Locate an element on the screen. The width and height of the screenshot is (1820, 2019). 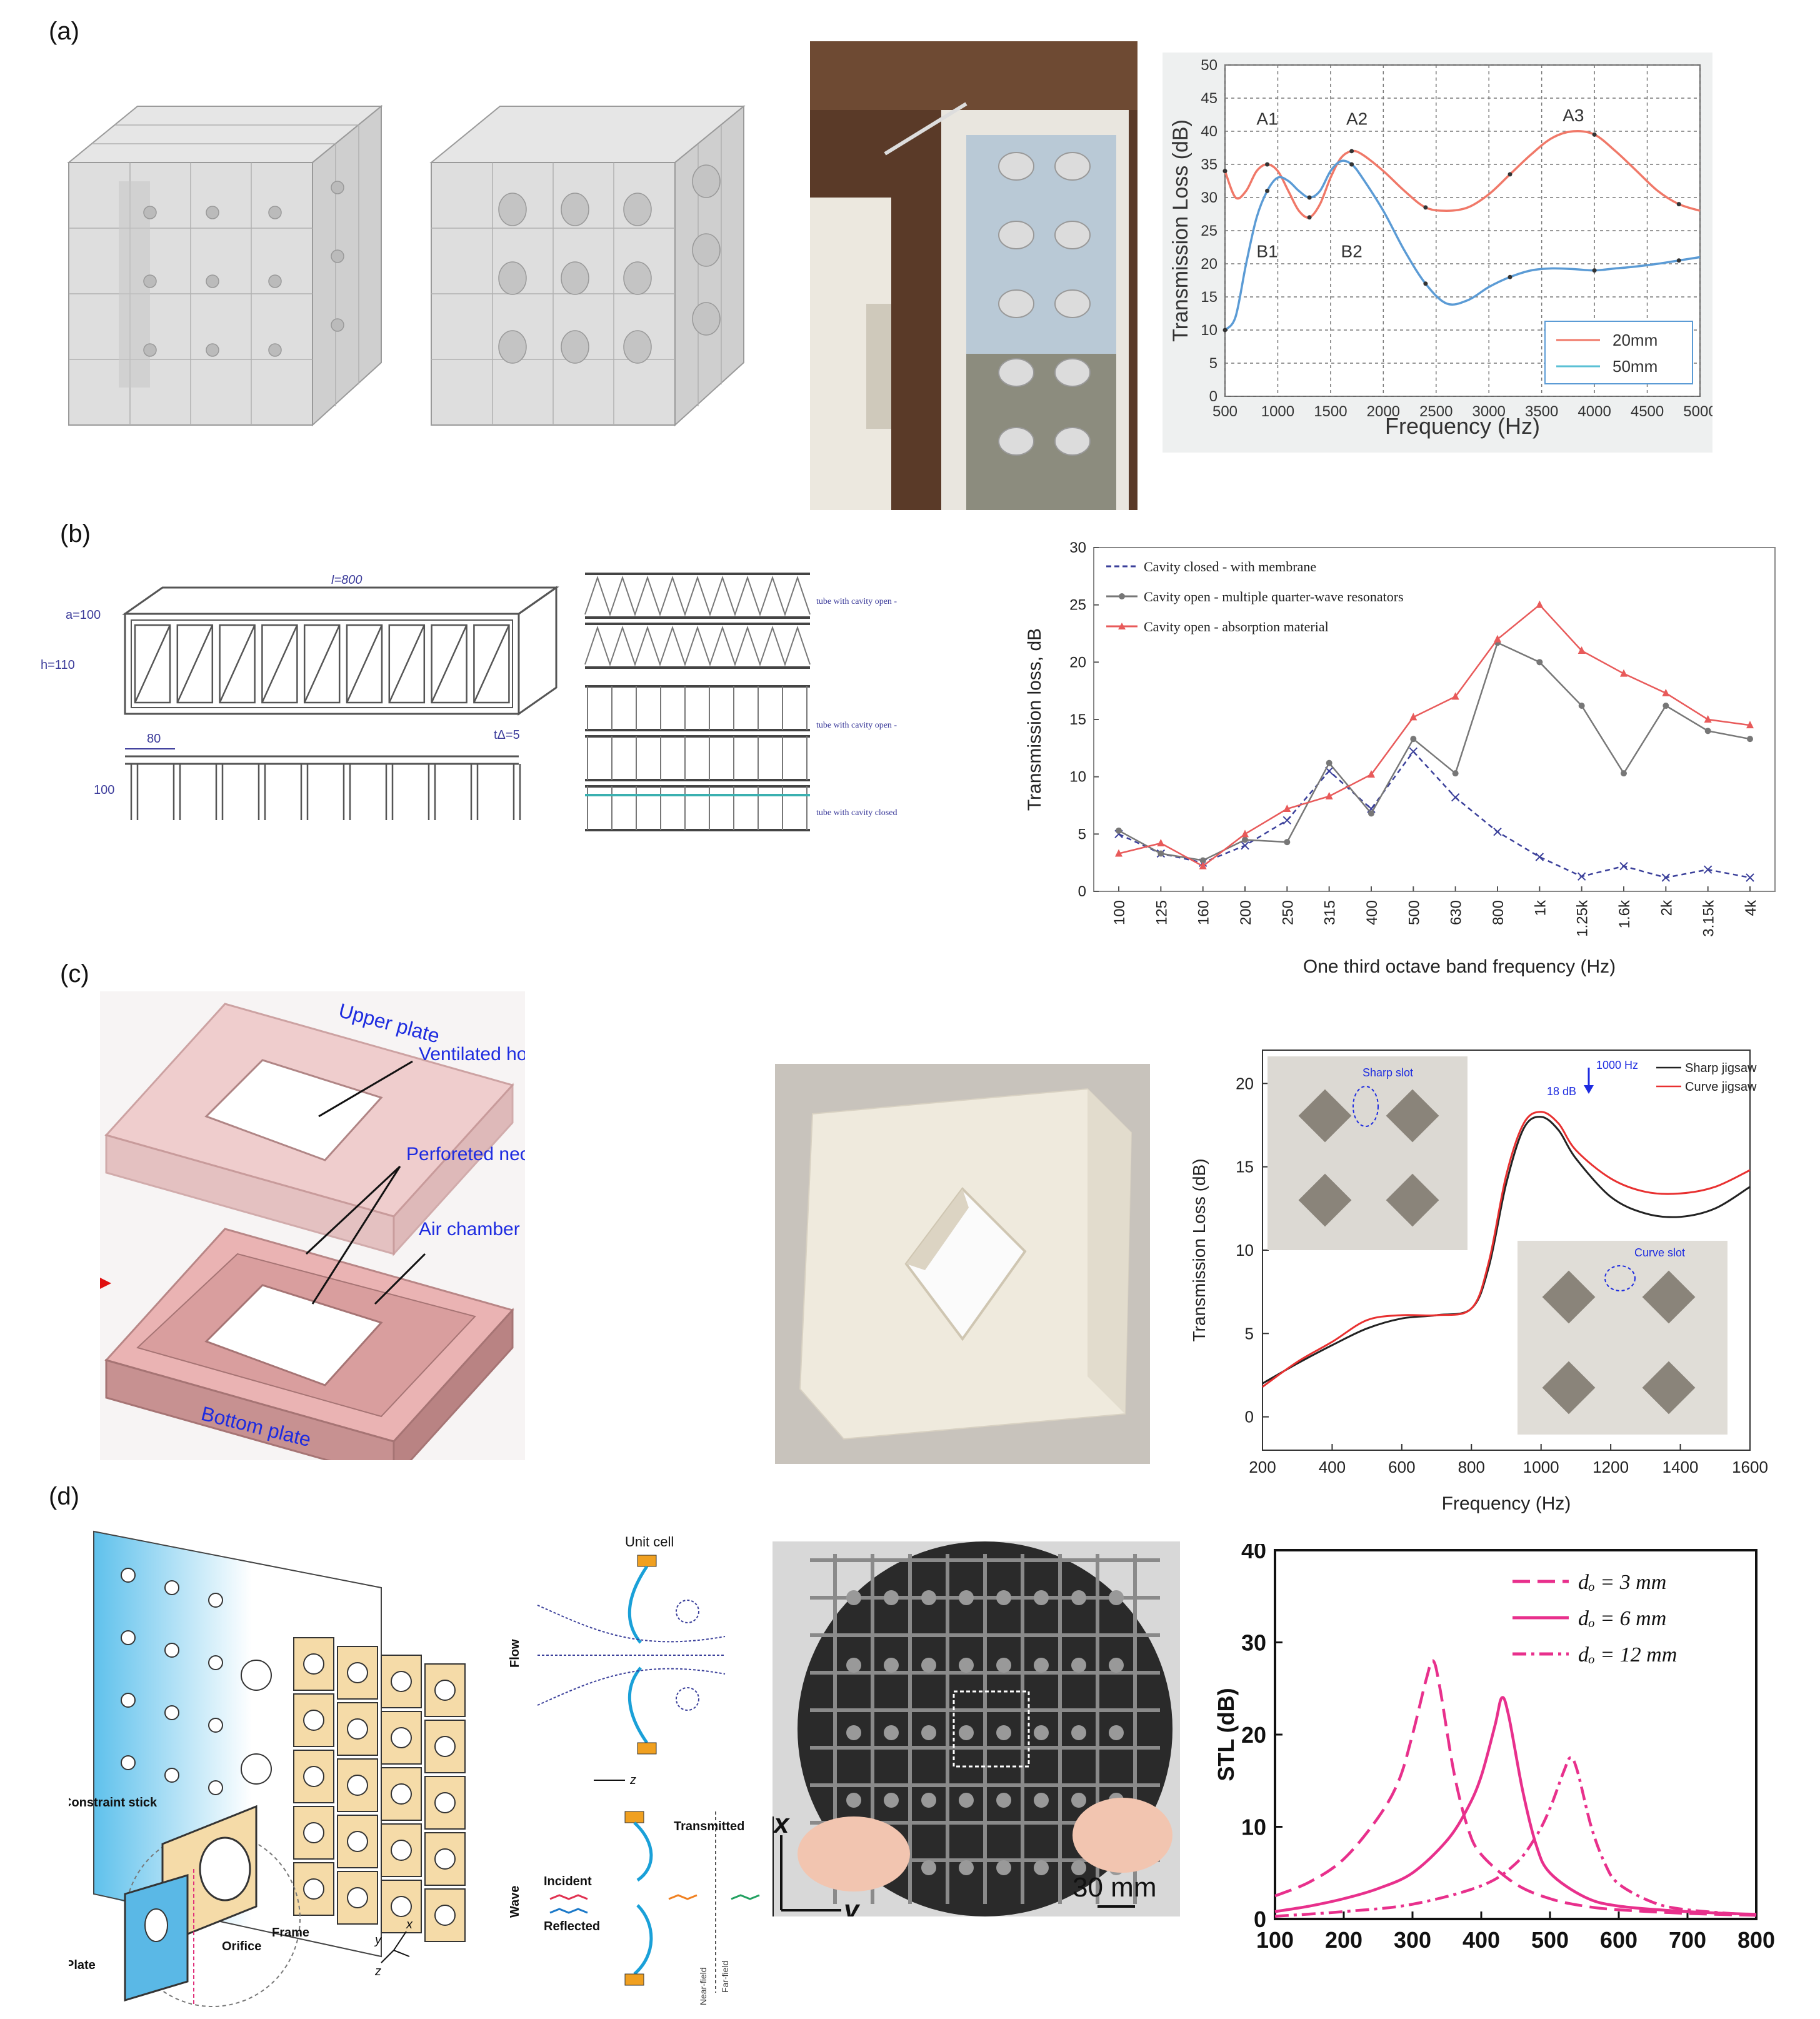
chart-b-ytick: 15 is located at coordinates (1077, 719).